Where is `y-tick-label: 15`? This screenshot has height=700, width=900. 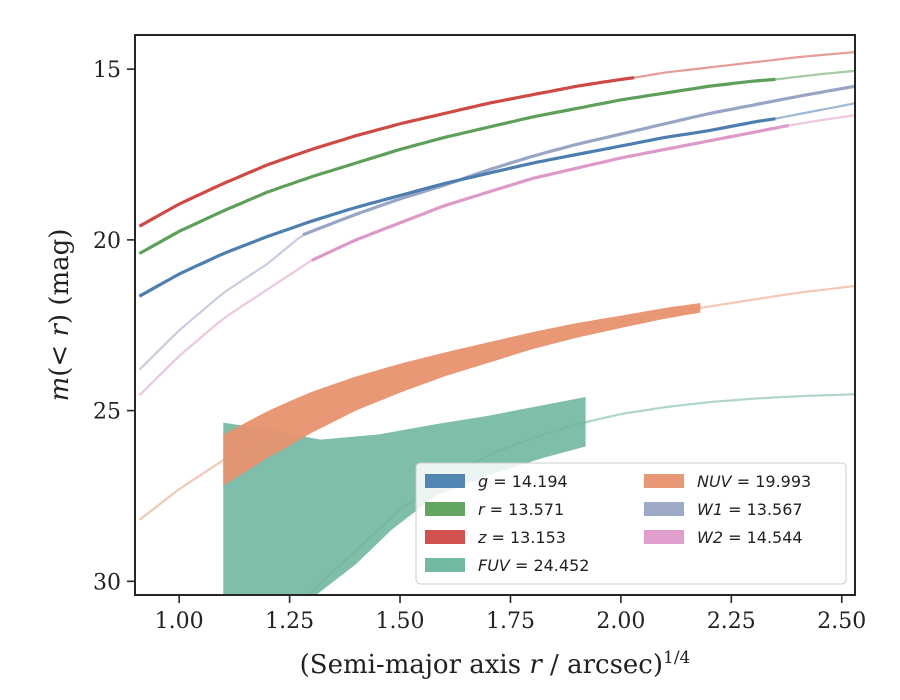 y-tick-label: 15 is located at coordinates (107, 70).